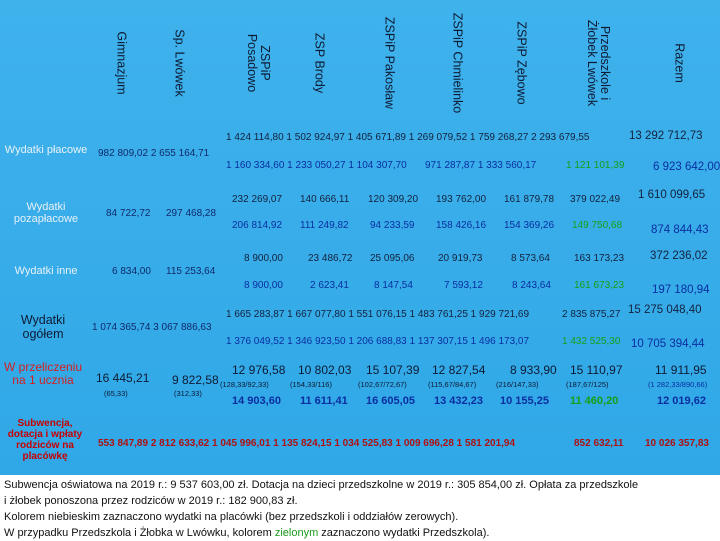 This screenshot has width=720, height=541. Describe the element at coordinates (191, 271) in the screenshot. I see `inne-left-2: 115 253,64` at that location.